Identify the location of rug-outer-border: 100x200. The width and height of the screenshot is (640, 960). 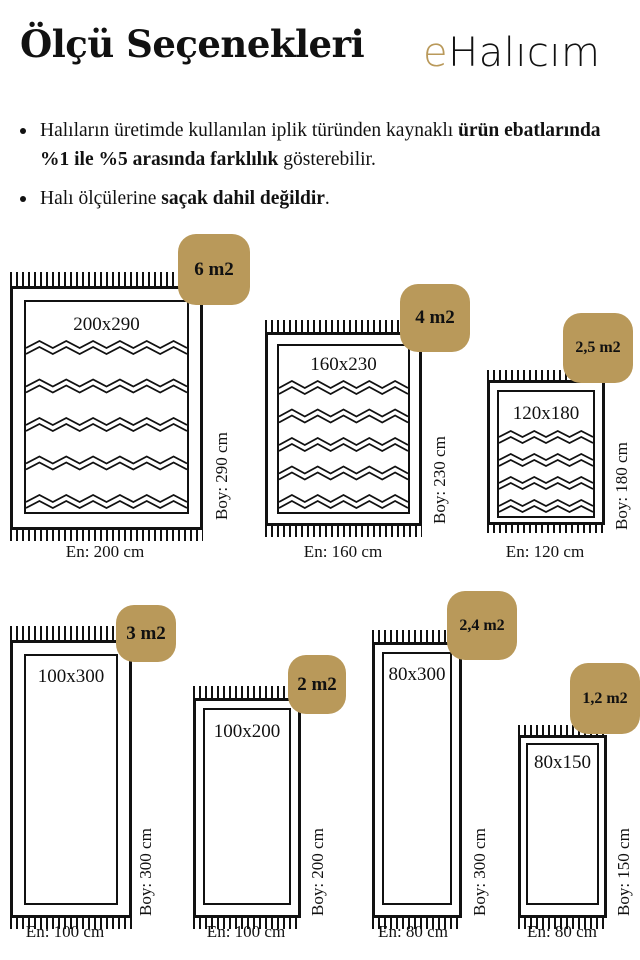
(247, 808).